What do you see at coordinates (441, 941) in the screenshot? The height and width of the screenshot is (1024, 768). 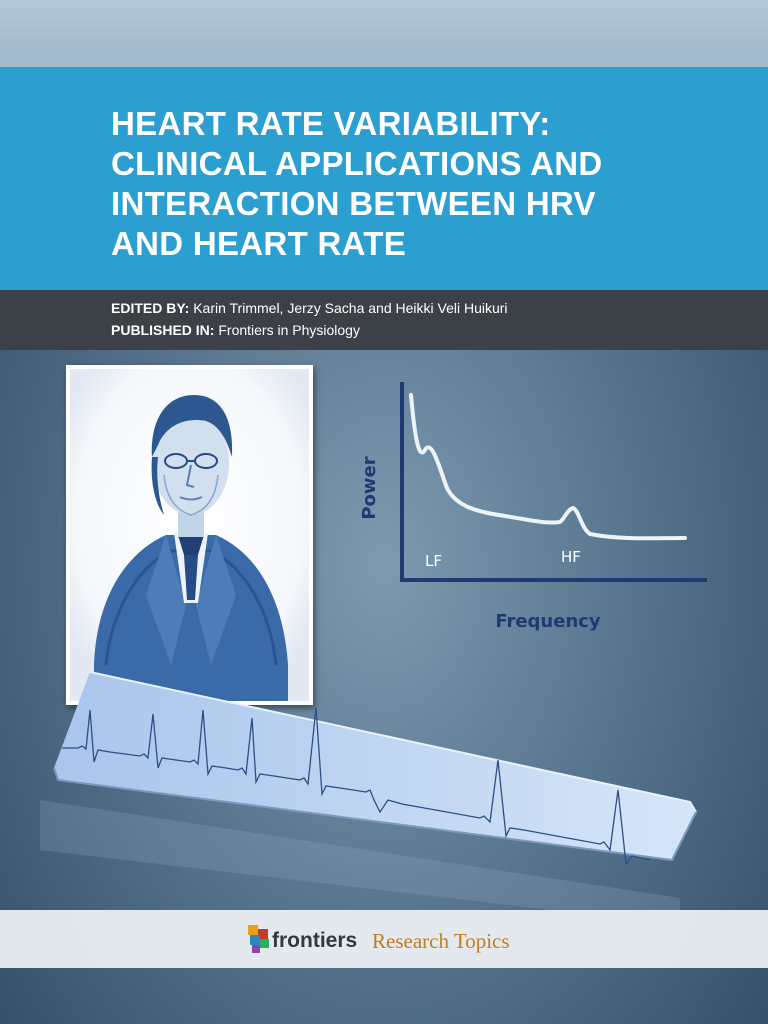 I see `research-topics-label: Research Topics` at bounding box center [441, 941].